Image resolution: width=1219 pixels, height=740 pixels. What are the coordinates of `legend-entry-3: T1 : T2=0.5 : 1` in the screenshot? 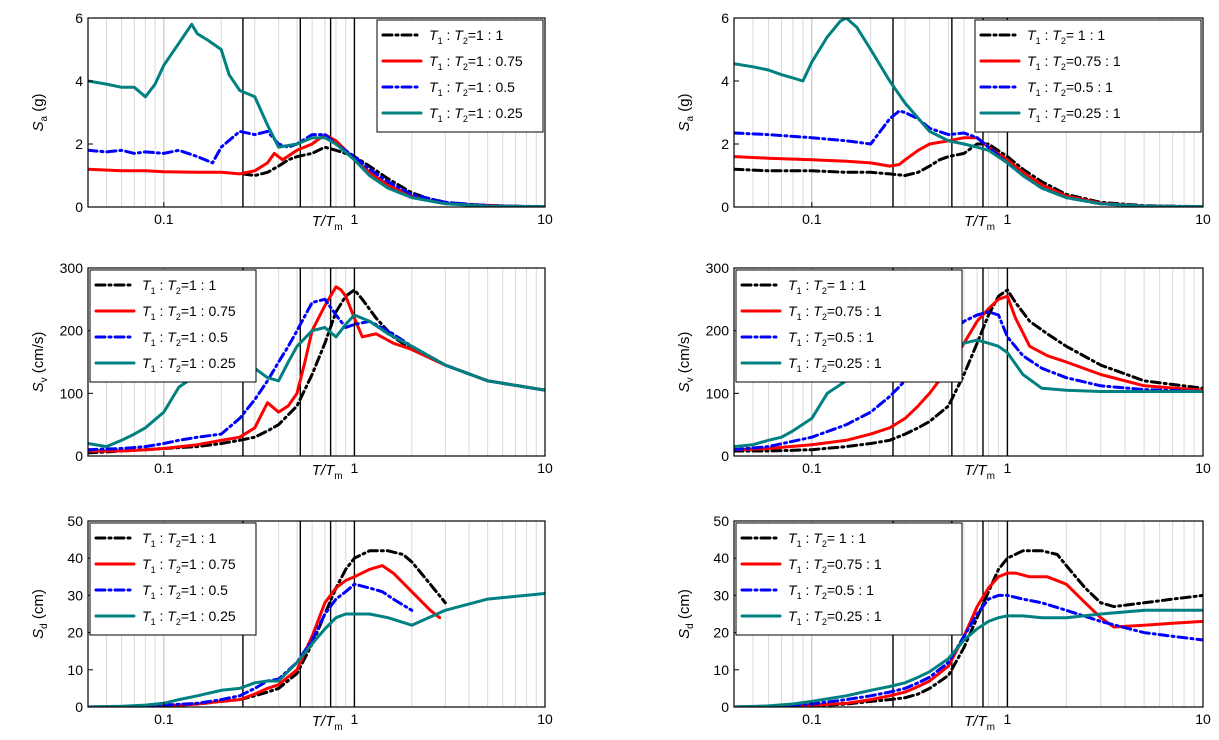 It's located at (831, 338).